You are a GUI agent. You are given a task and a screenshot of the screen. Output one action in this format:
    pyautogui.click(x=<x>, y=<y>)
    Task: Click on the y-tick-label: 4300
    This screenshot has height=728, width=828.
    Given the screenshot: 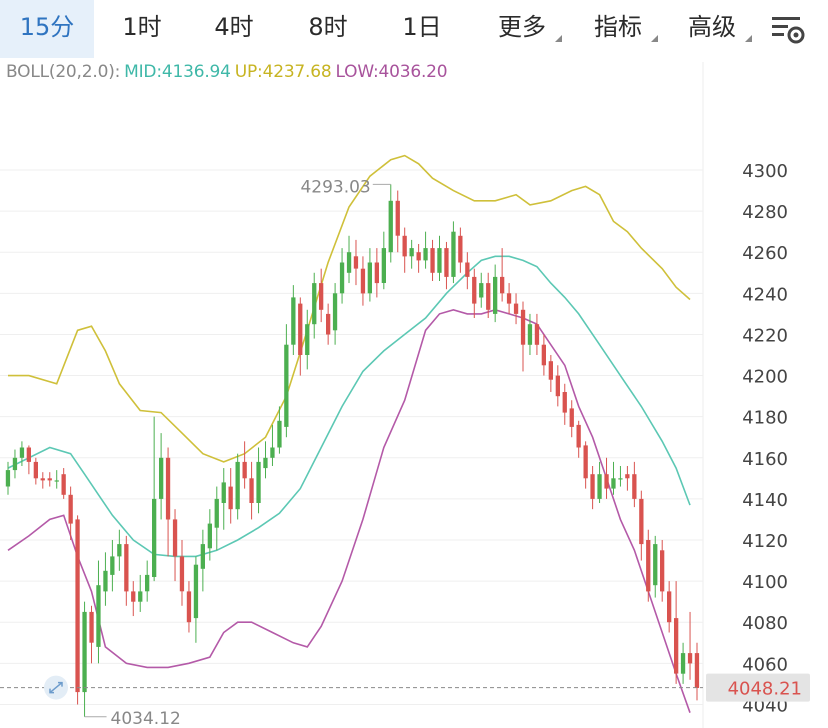 What is the action you would take?
    pyautogui.click(x=765, y=171)
    